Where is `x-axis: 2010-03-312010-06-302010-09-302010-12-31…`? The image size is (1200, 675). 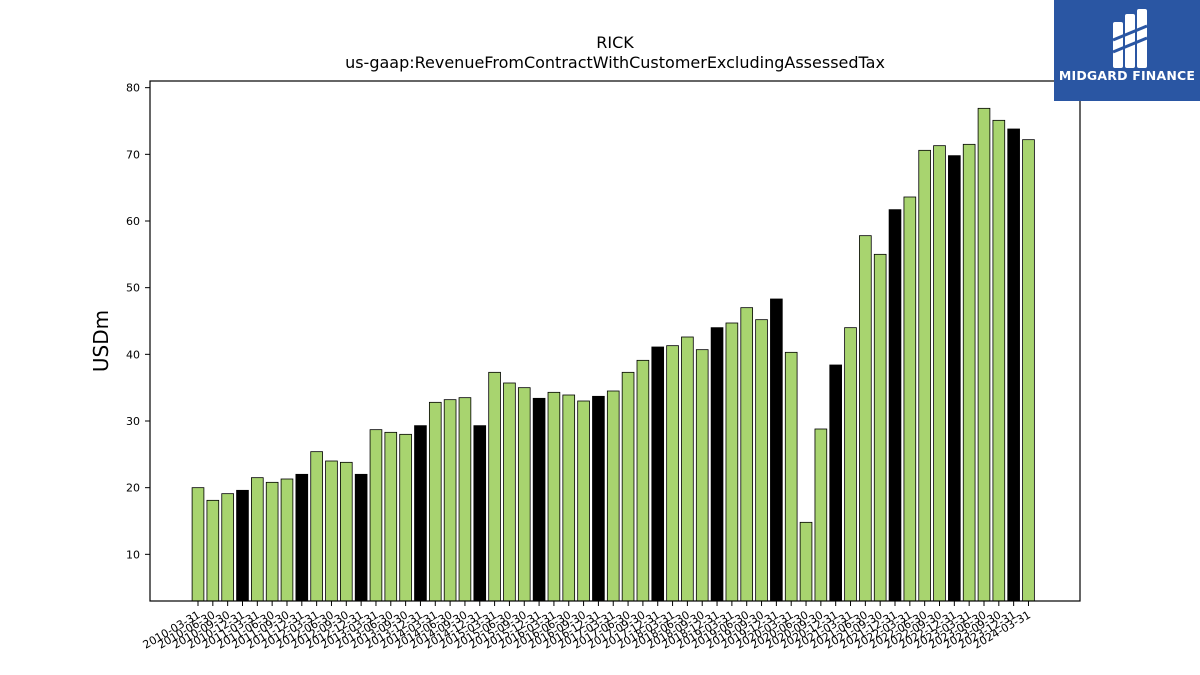 x-axis: 2010-03-312010-06-302010-09-302010-12-31… is located at coordinates (587, 626).